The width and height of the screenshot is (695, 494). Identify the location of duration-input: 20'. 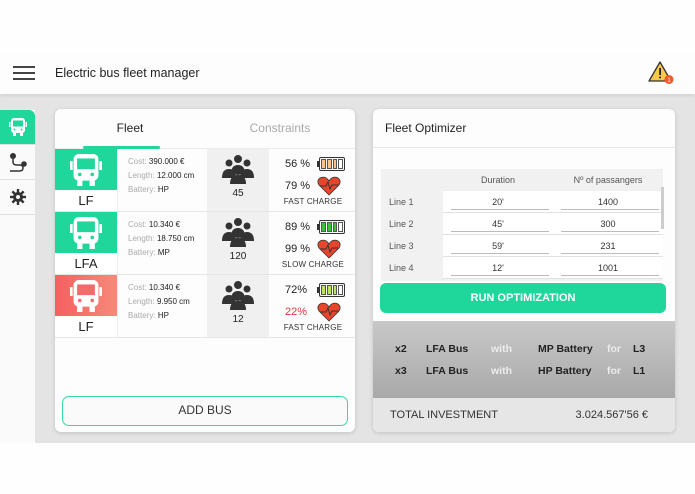
(498, 201).